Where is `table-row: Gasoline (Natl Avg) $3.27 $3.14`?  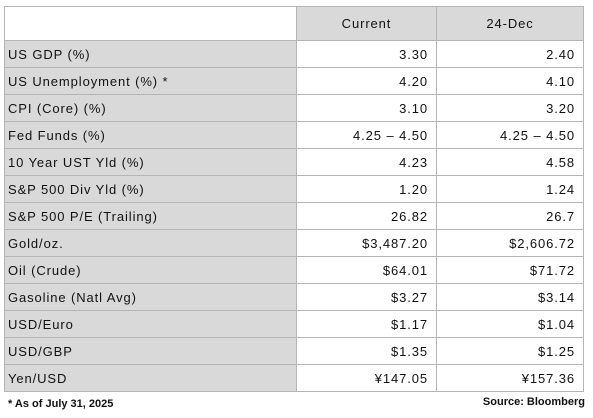
table-row: Gasoline (Natl Avg) $3.27 $3.14 is located at coordinates (294, 297).